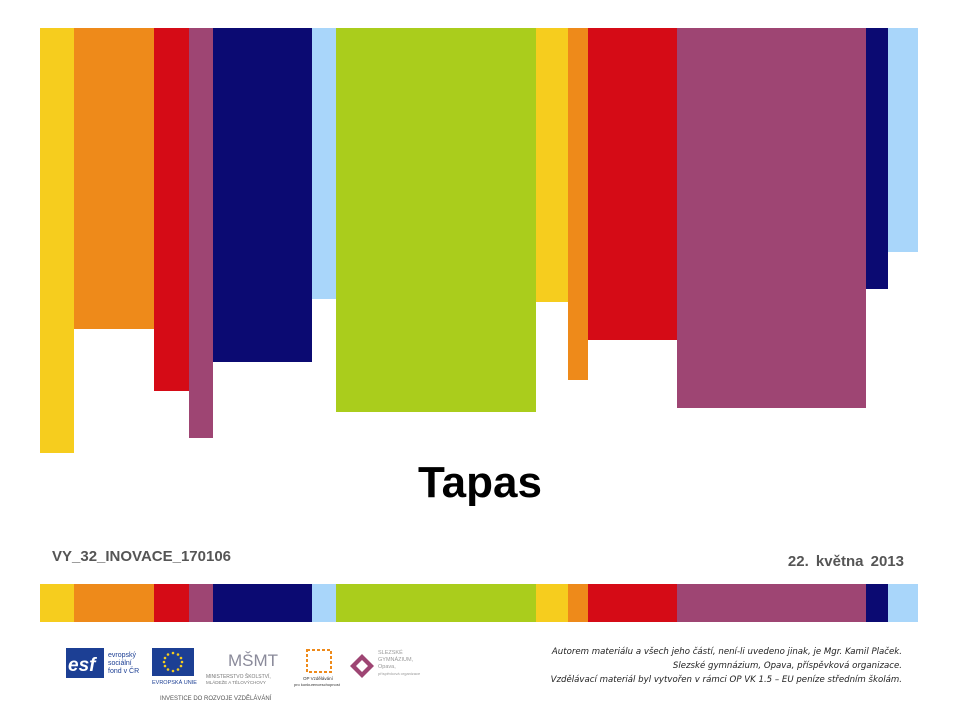 The height and width of the screenshot is (720, 960). Describe the element at coordinates (317, 684) in the screenshot. I see `opvk-sub: pro konkurenceschopnost` at that location.